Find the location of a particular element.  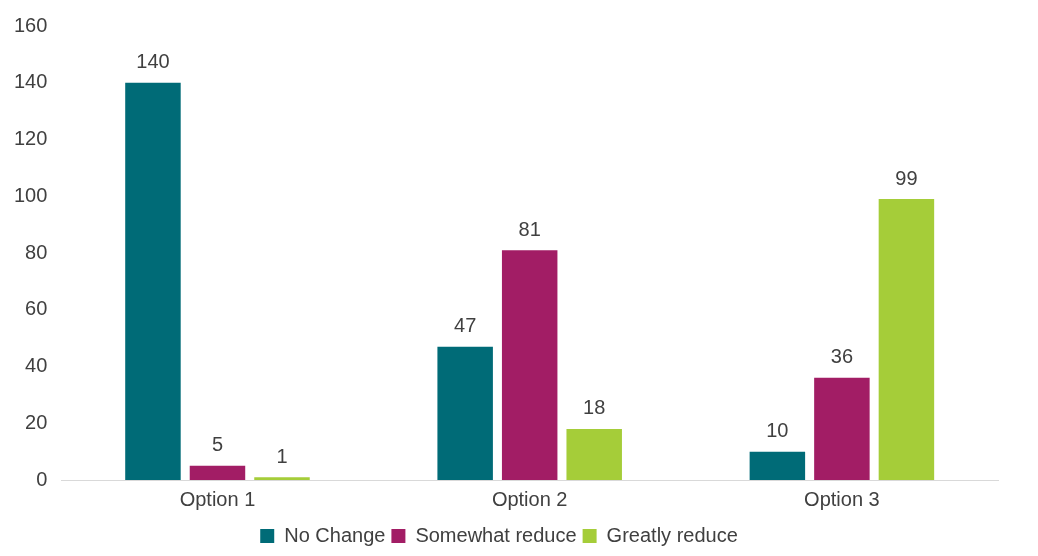

y-tick-label: 120 is located at coordinates (30, 138).